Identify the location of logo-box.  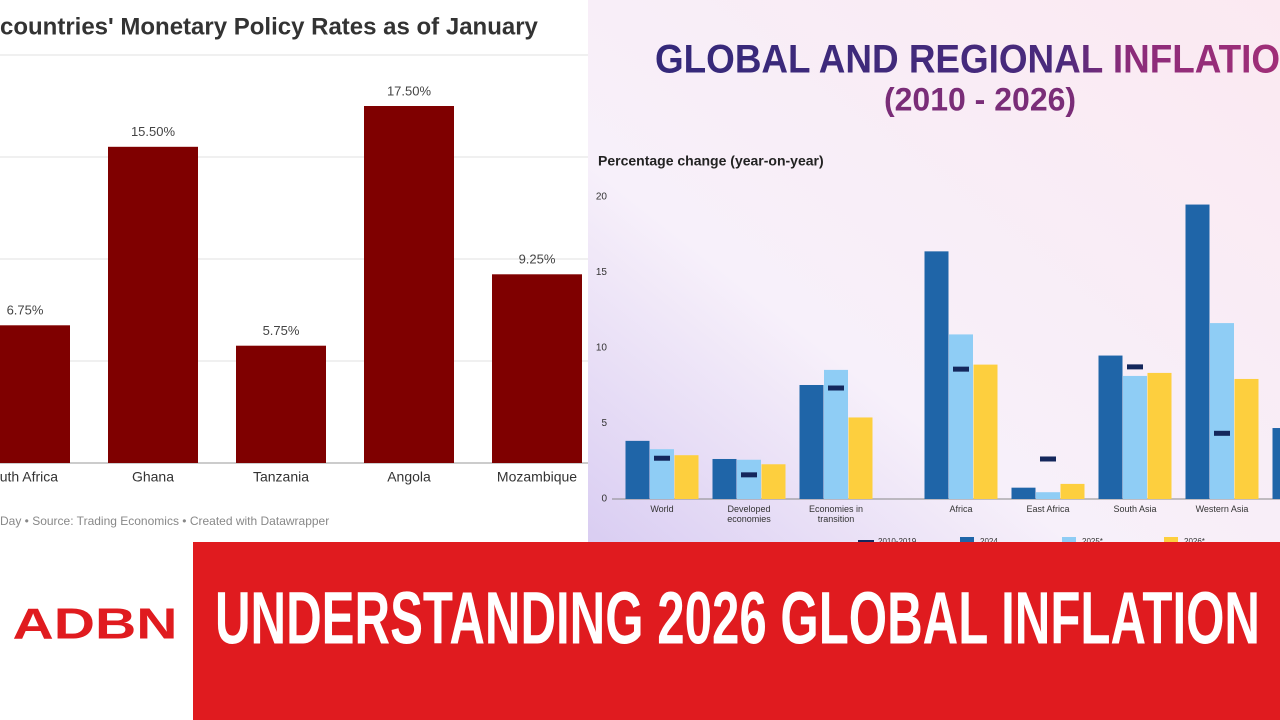
(96, 631).